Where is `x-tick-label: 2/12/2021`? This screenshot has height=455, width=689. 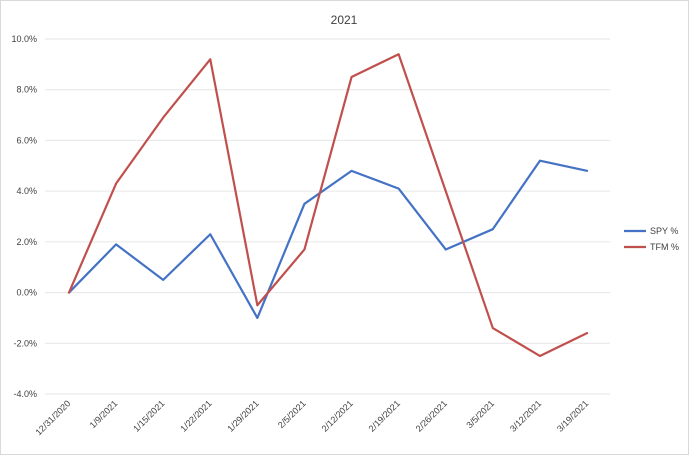 x-tick-label: 2/12/2021 is located at coordinates (337, 415).